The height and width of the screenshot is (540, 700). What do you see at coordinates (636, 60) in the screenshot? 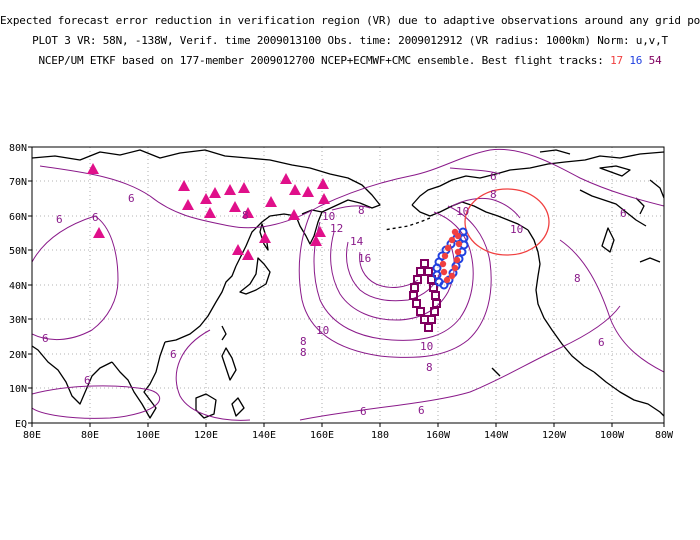
I see `track-16-label: 16` at bounding box center [636, 60].